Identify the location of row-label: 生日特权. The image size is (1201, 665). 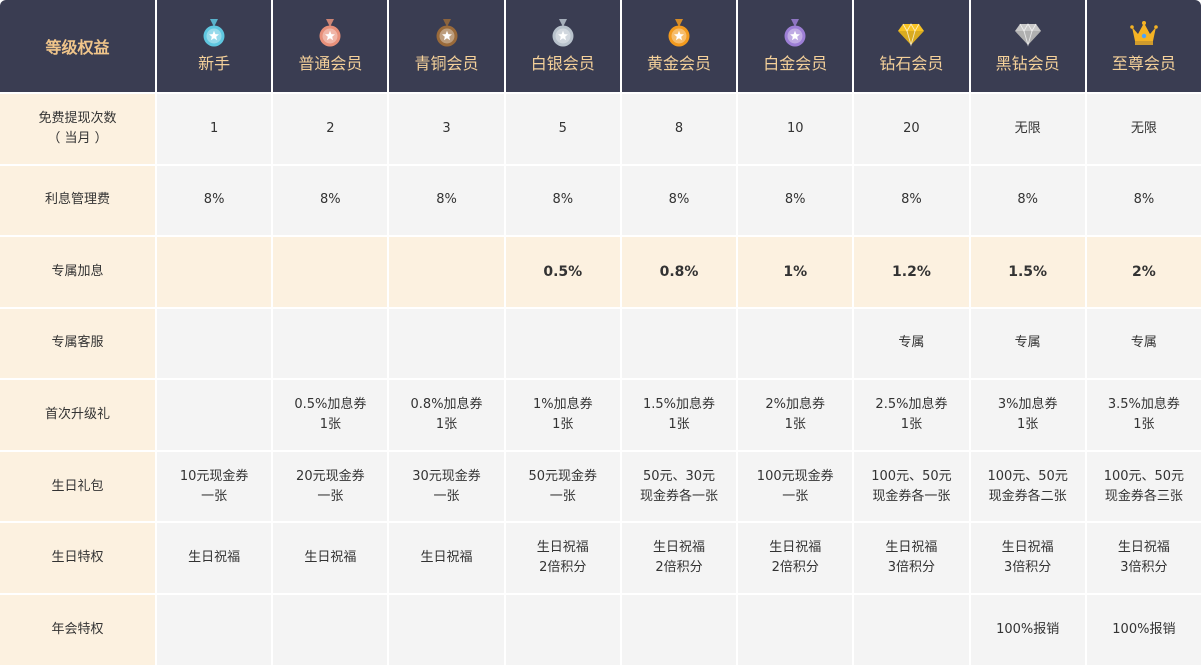
(77, 558).